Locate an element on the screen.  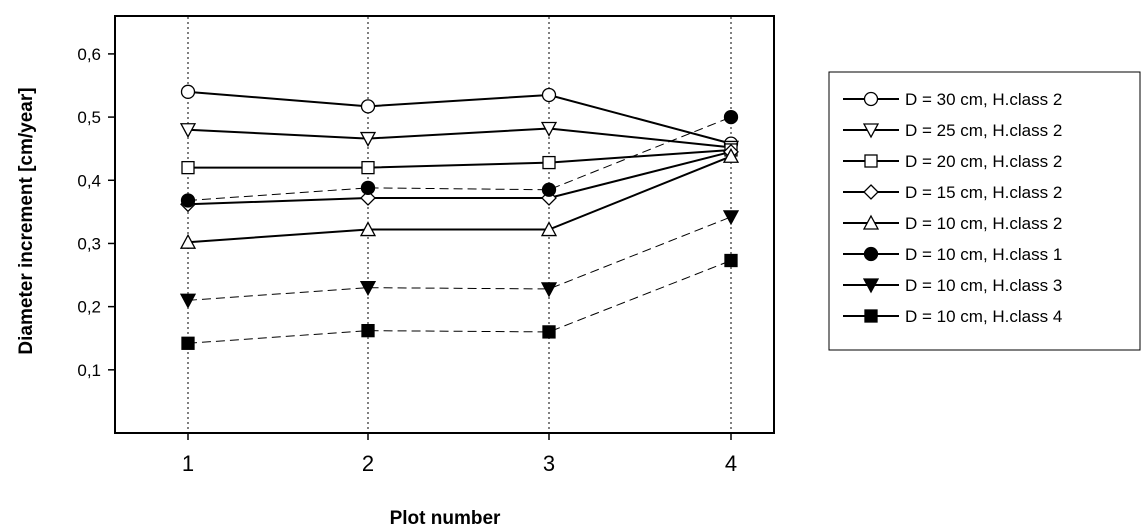
legend-item: D = 10 cm, H.class 3 is located at coordinates (952, 285).